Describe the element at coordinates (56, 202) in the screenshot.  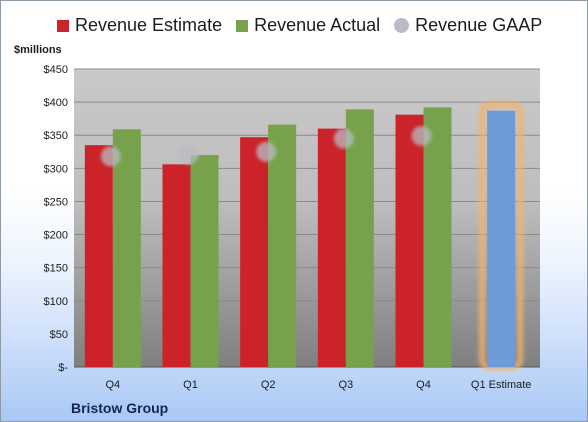
I see `y-tick-label: $250` at that location.